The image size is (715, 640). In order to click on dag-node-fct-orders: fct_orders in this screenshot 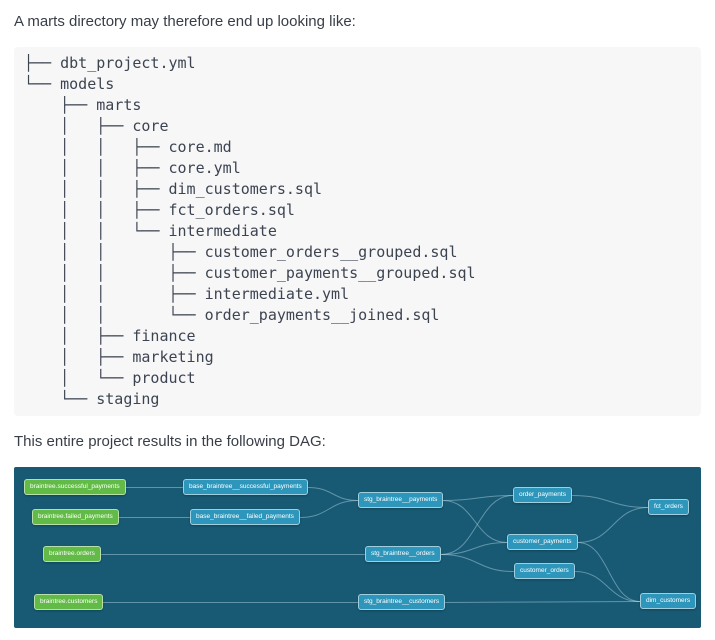, I will do `click(668, 506)`.